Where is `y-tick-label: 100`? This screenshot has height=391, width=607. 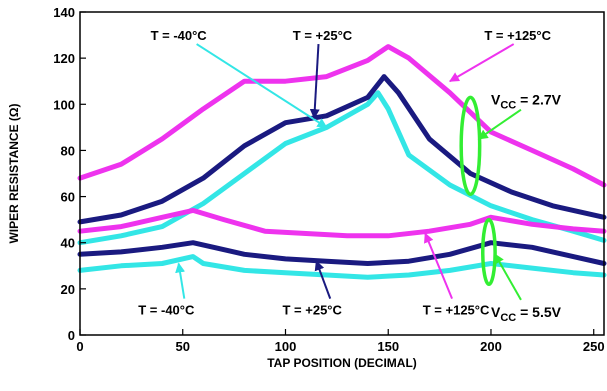 y-tick-label: 100 is located at coordinates (64, 104).